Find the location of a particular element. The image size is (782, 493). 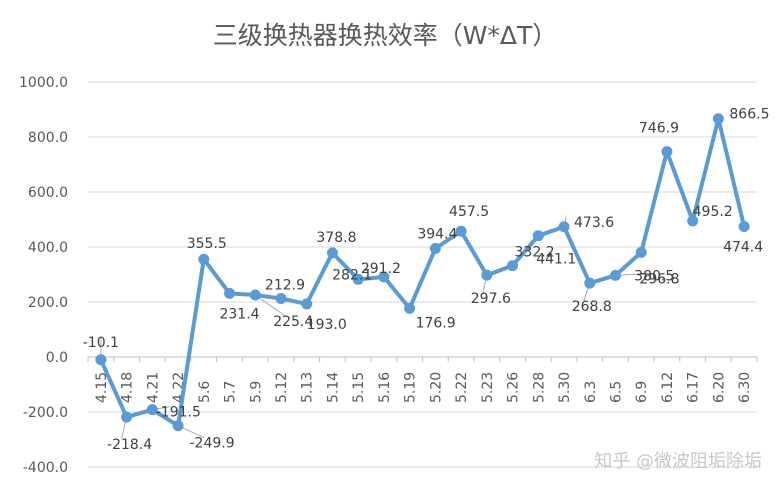

data-label: 746.9 is located at coordinates (659, 129).